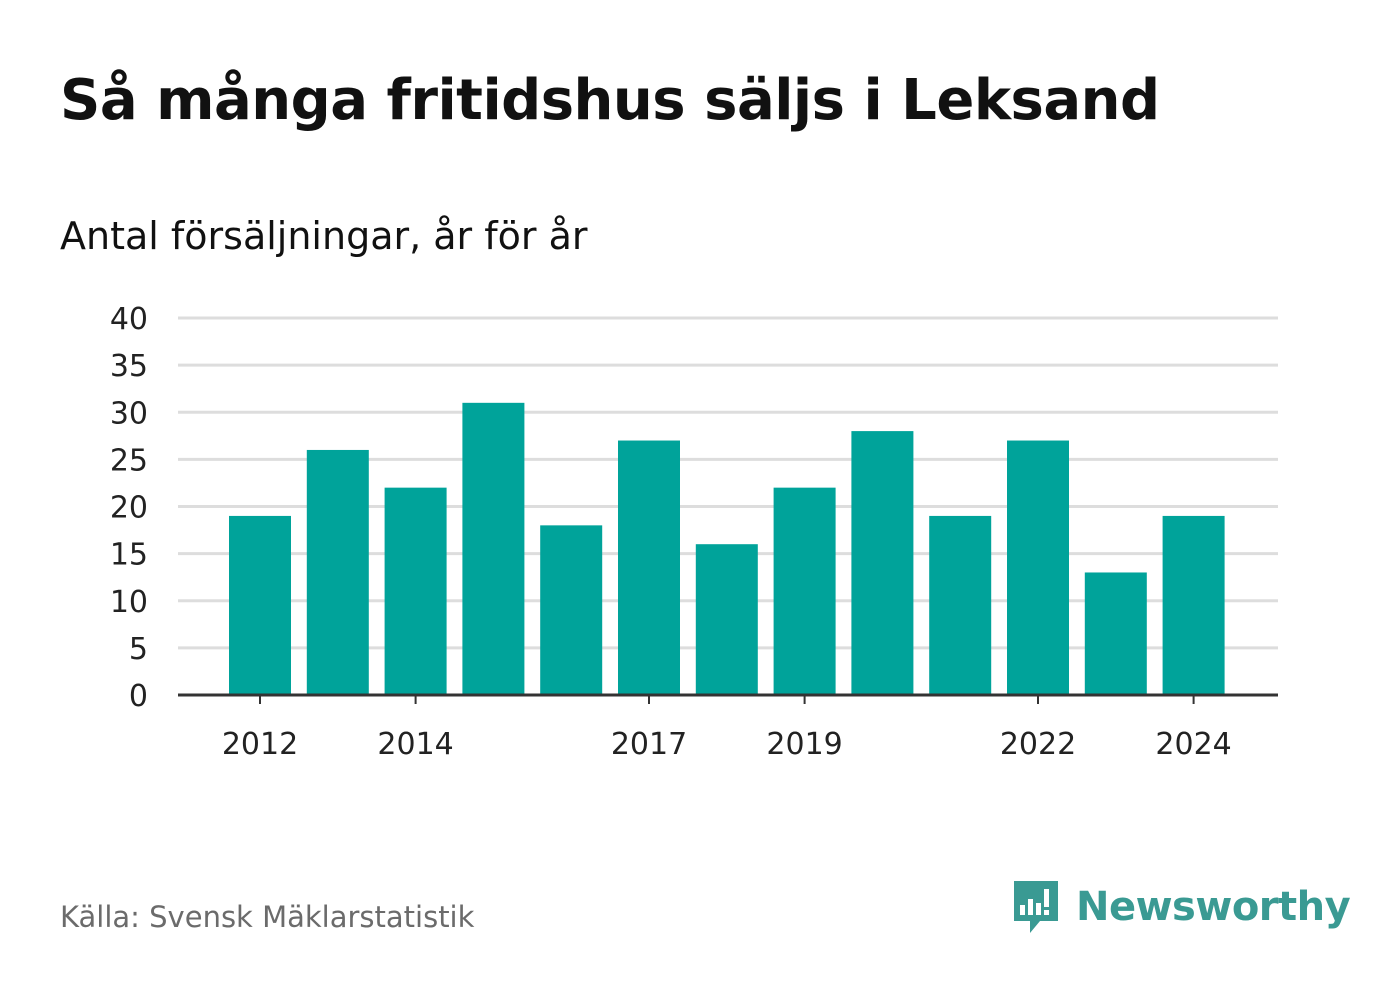 The width and height of the screenshot is (1382, 999). Describe the element at coordinates (882, 563) in the screenshot. I see `bar-2020` at that location.